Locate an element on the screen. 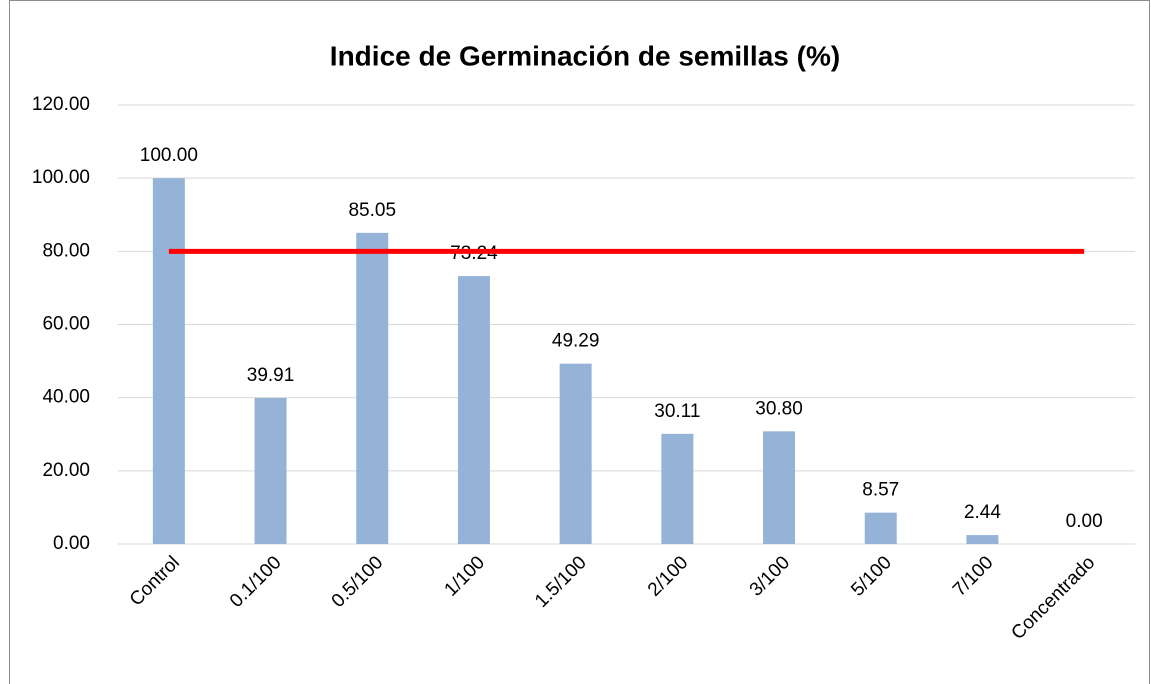  y-tick-label: 80.00 is located at coordinates (66, 250).